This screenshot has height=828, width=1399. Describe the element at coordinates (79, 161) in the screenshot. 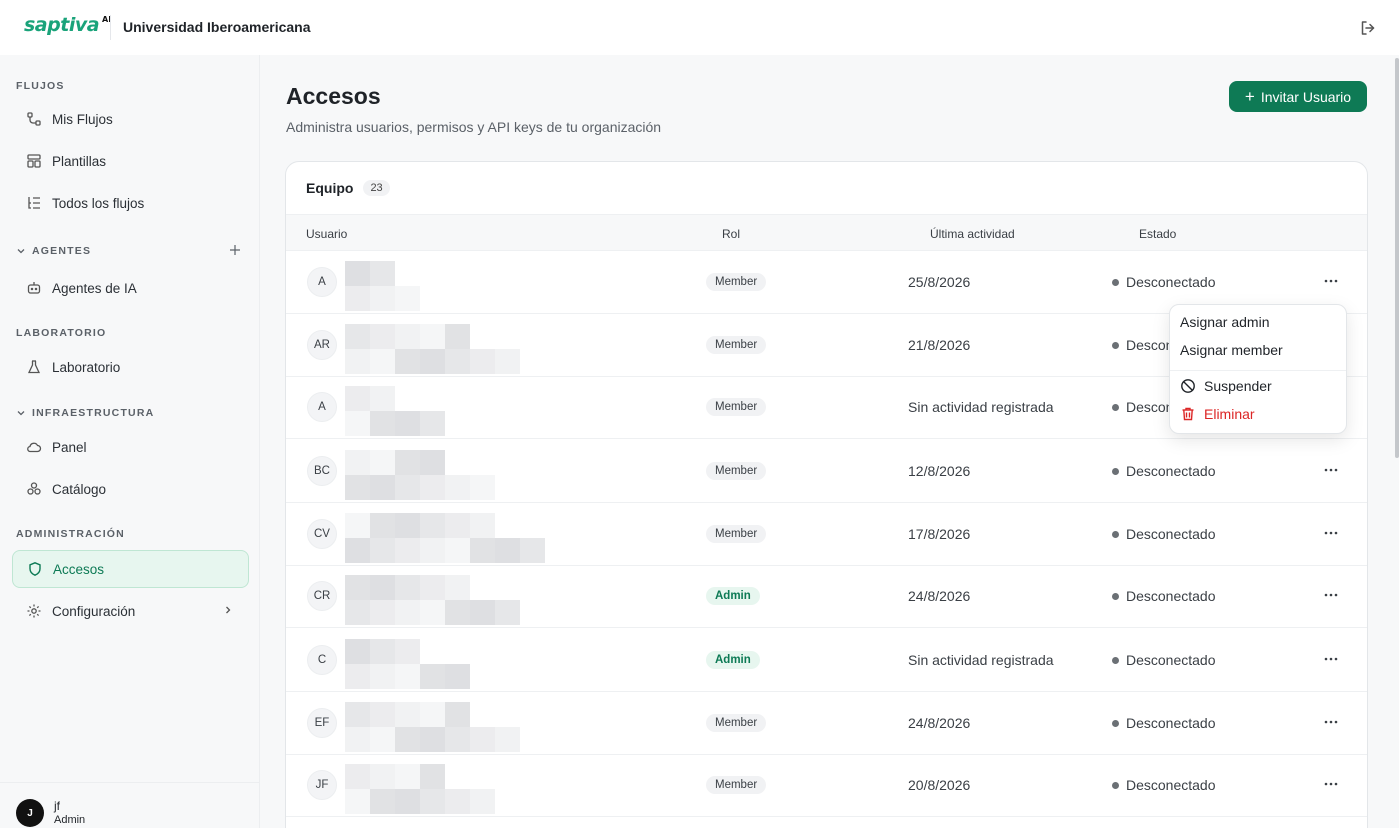

I see `sidebar-item-label: Plantillas` at that location.